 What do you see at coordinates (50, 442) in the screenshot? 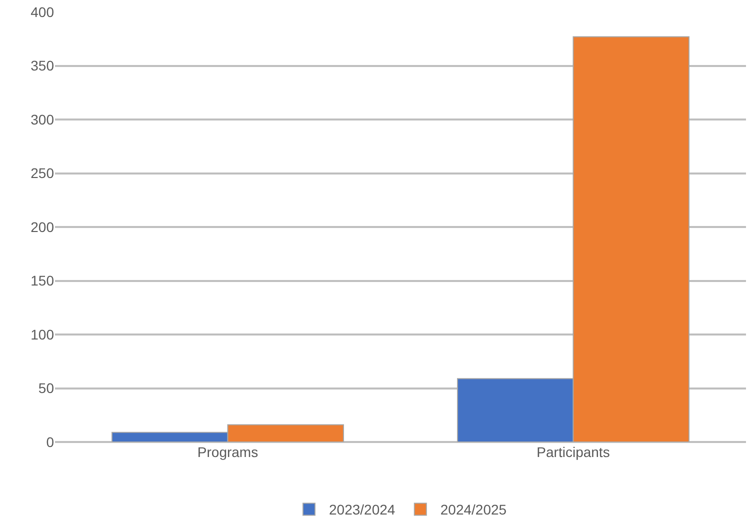
I see `y-tick-label: 0` at bounding box center [50, 442].